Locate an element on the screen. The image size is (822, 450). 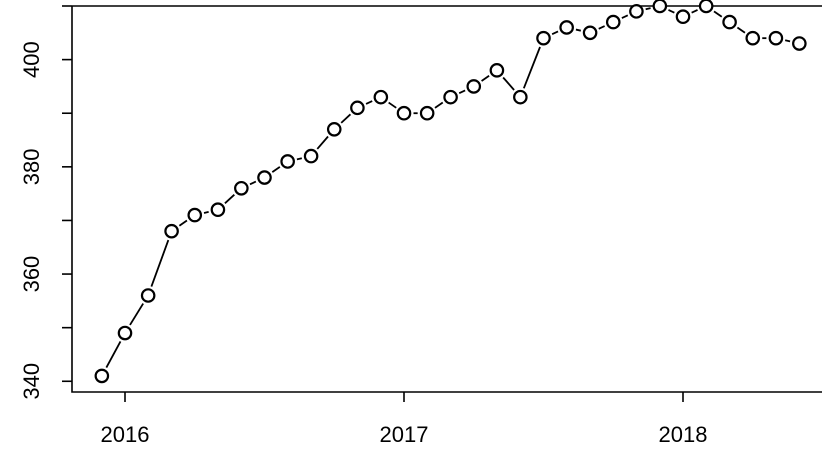
x-ticks: 2016 2017 2018 is located at coordinates (404, 419).